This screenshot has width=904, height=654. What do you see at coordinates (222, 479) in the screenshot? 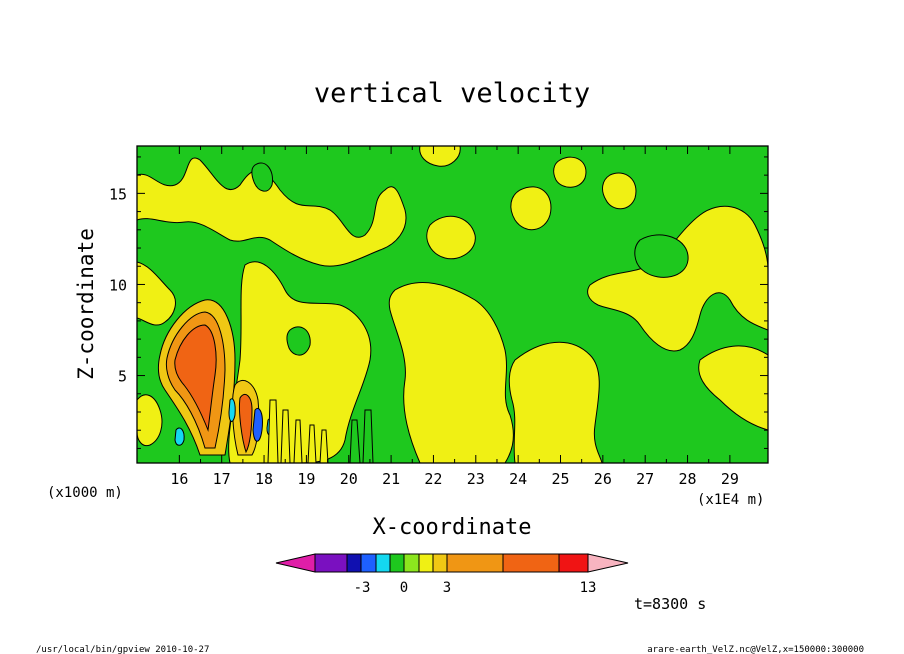
I see `x-tick-label: 17` at bounding box center [222, 479].